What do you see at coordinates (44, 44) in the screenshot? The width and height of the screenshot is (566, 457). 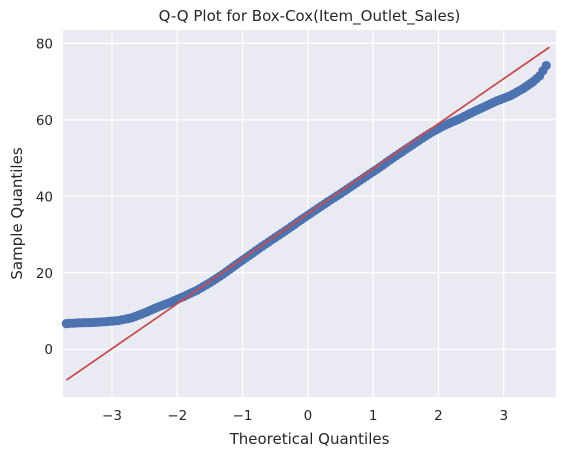 I see `y-tick-label: 80` at bounding box center [44, 44].